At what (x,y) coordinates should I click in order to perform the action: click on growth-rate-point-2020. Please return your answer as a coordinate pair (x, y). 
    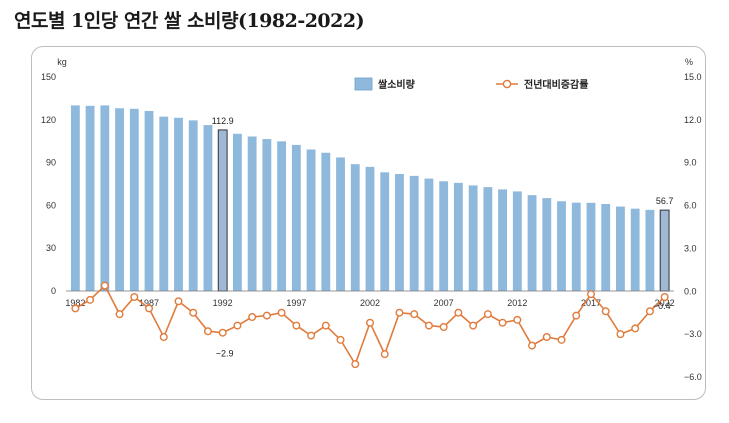
    Looking at the image, I should click on (635, 328).